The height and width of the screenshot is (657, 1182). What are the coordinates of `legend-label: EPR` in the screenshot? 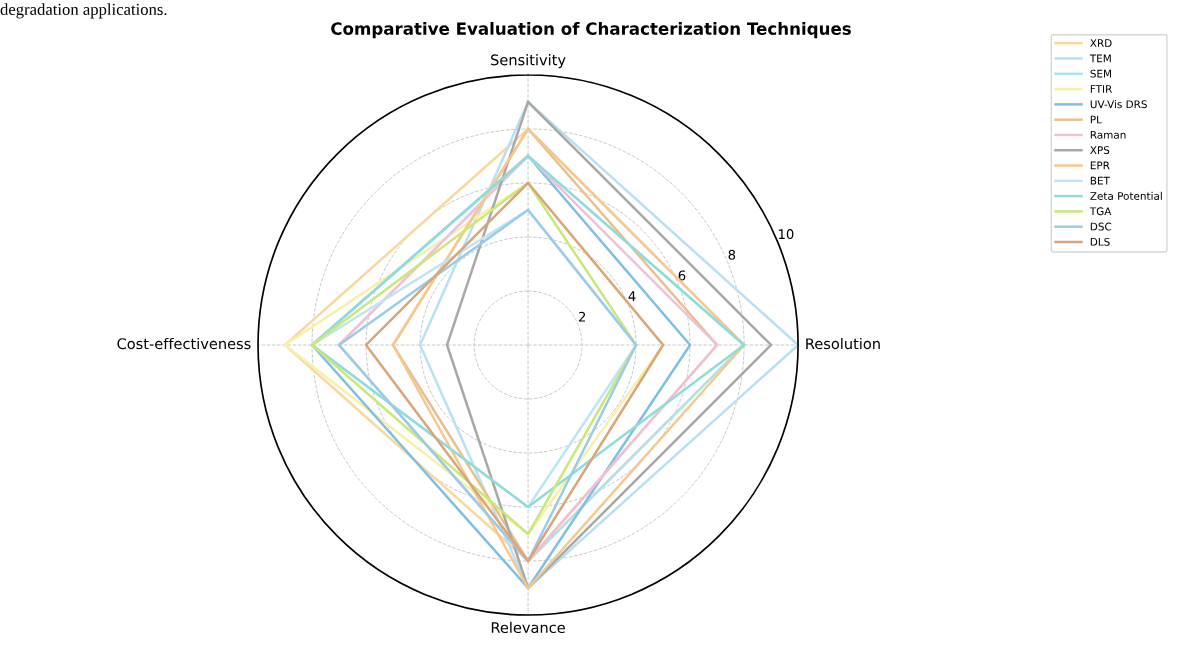 It's located at (1100, 165).